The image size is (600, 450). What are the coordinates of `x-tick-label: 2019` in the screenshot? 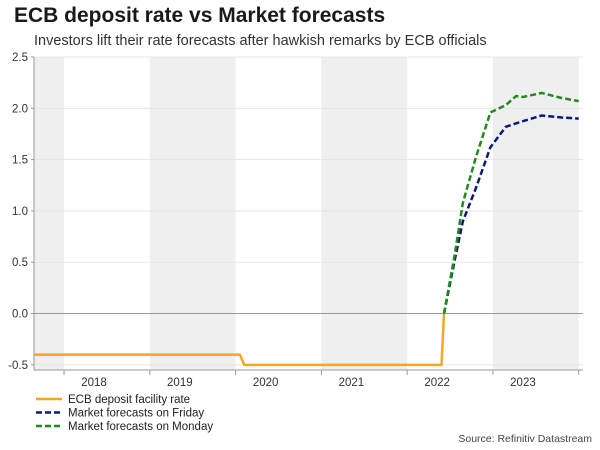 It's located at (180, 383).